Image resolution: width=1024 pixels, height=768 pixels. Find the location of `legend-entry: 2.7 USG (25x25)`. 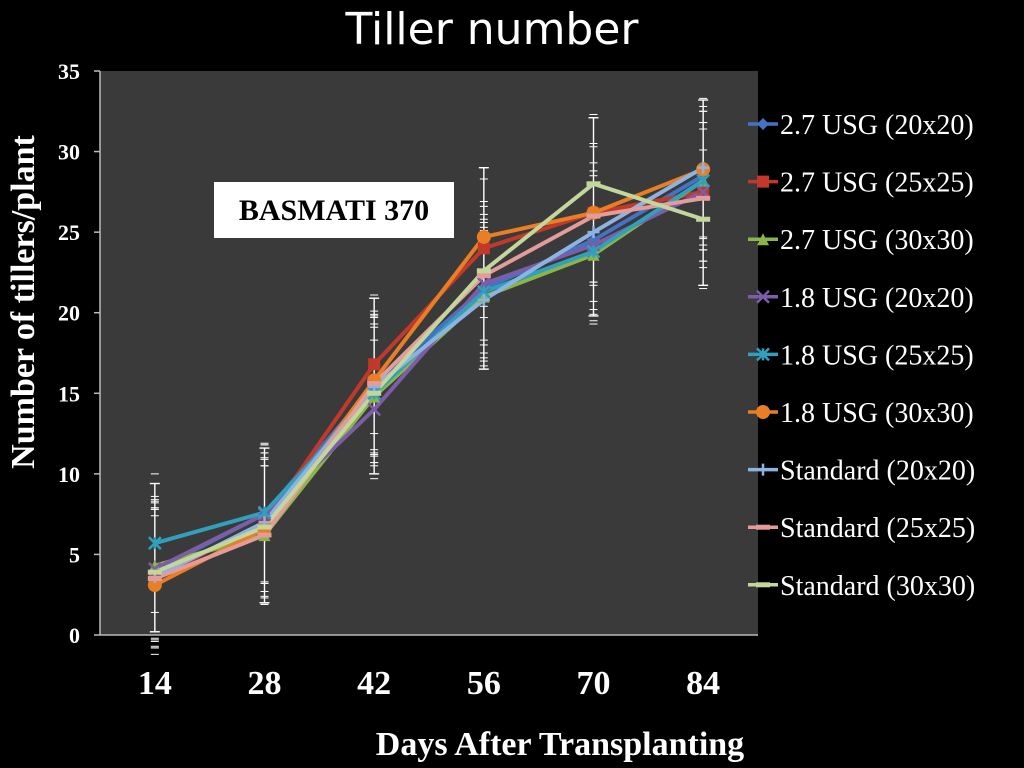

legend-entry: 2.7 USG (25x25) is located at coordinates (877, 183).